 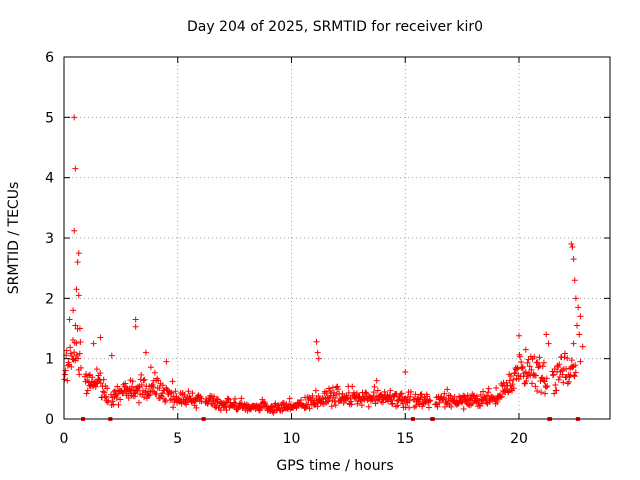 I want to click on x-tick-label: 15, so click(x=405, y=439).